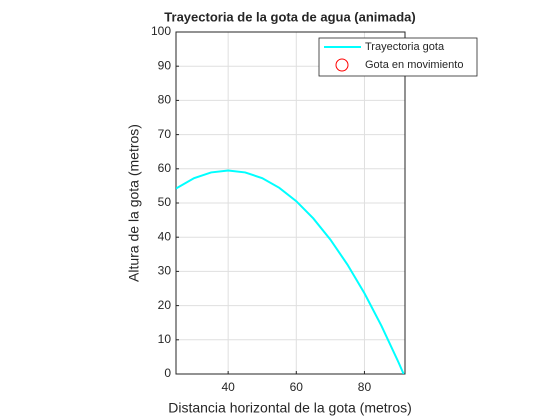 Image resolution: width=560 pixels, height=420 pixels. I want to click on x-tick-label: 40, so click(228, 387).